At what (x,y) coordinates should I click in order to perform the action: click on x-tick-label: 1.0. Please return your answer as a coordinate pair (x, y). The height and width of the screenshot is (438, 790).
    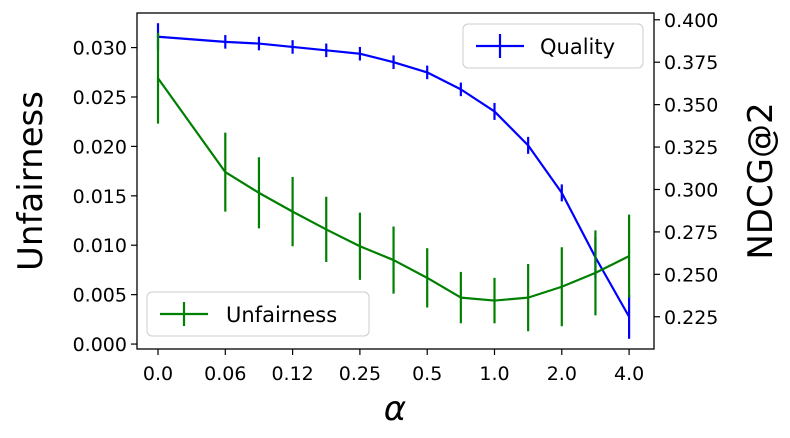
    Looking at the image, I should click on (494, 374).